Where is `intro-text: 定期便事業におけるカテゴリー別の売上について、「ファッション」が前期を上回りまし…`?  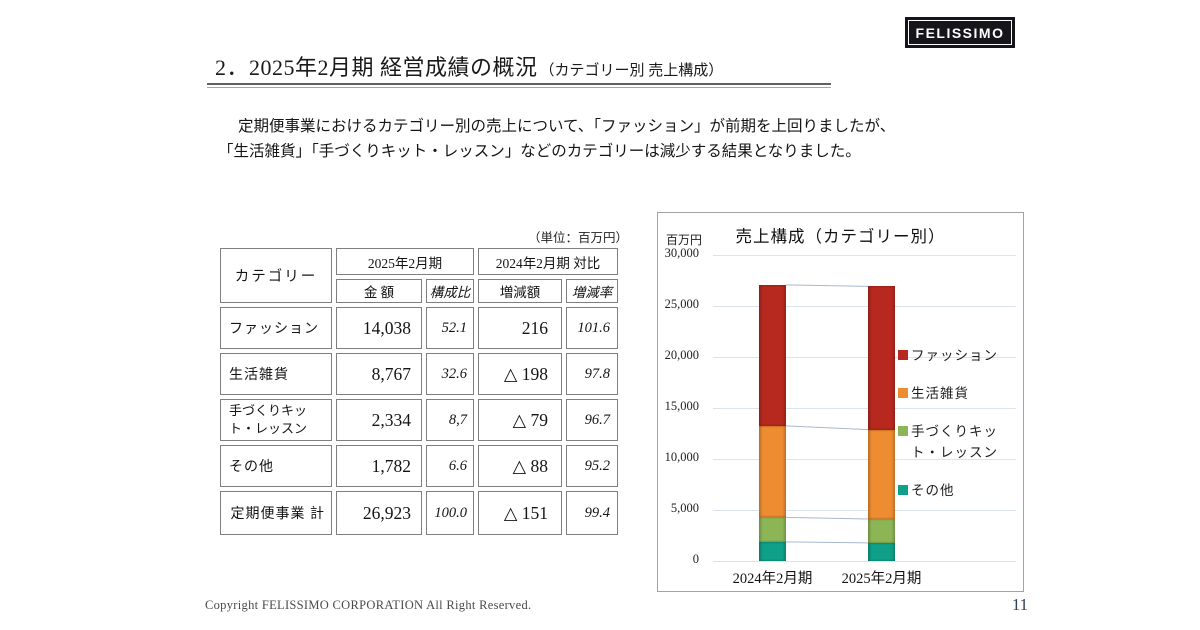
intro-text: 定期便事業におけるカテゴリー別の売上について、「ファッション」が前期を上回りまし… is located at coordinates (613, 139).